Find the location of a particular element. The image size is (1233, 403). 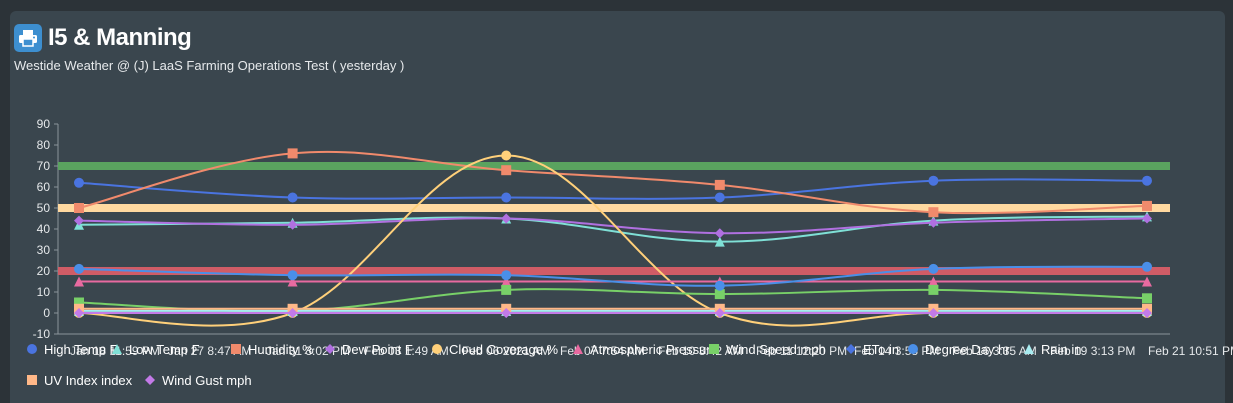

x-tick-label: Feb 06 2021 AM is located at coordinates (506, 351).